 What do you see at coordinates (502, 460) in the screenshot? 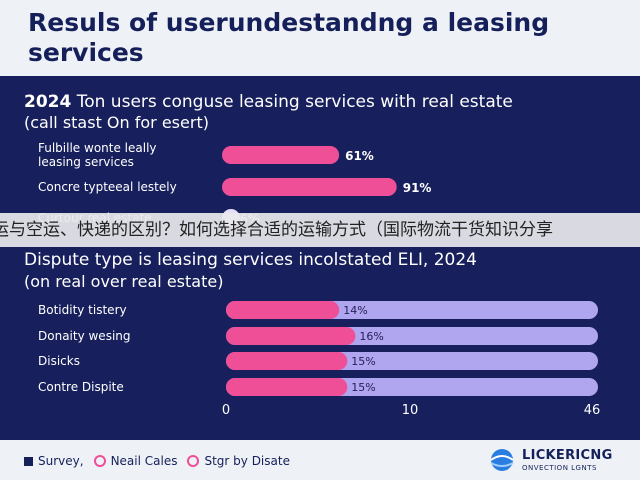
I see `globe-icon` at bounding box center [502, 460].